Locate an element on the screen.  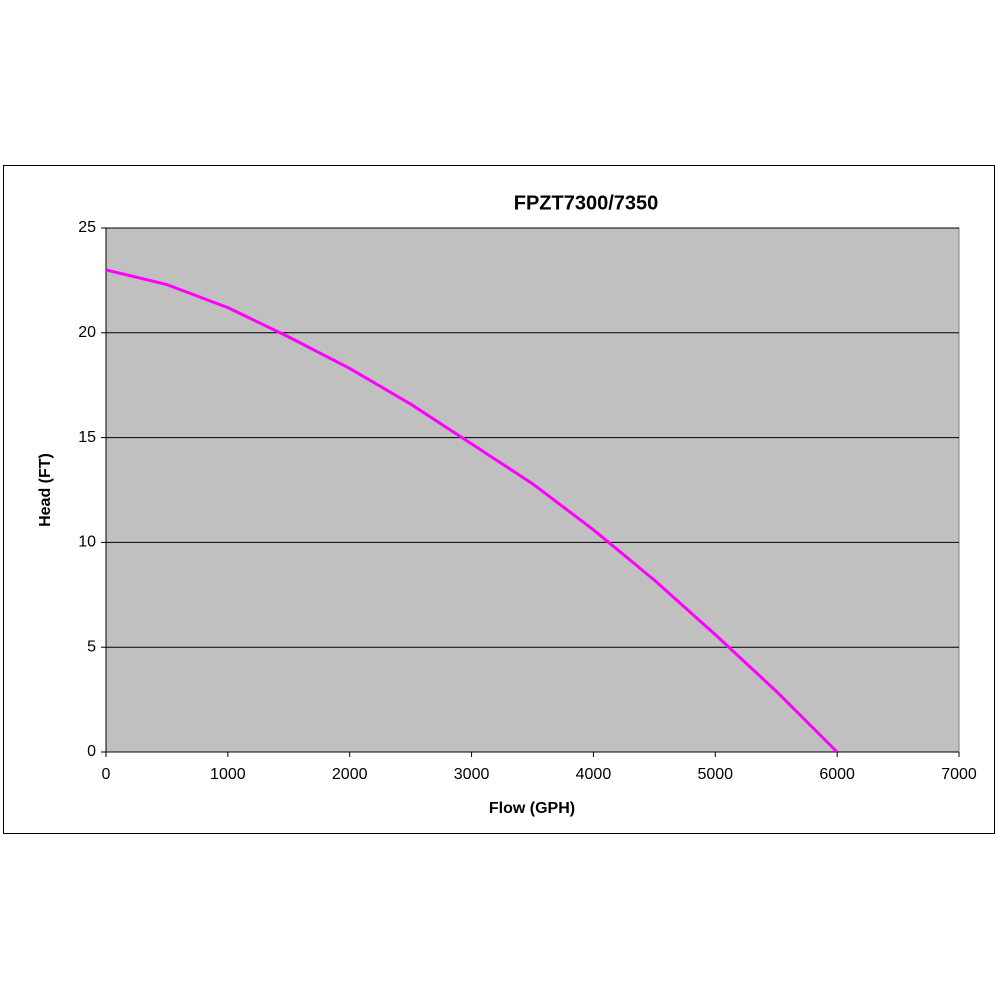
y-tick-label: 10 is located at coordinates (87, 542).